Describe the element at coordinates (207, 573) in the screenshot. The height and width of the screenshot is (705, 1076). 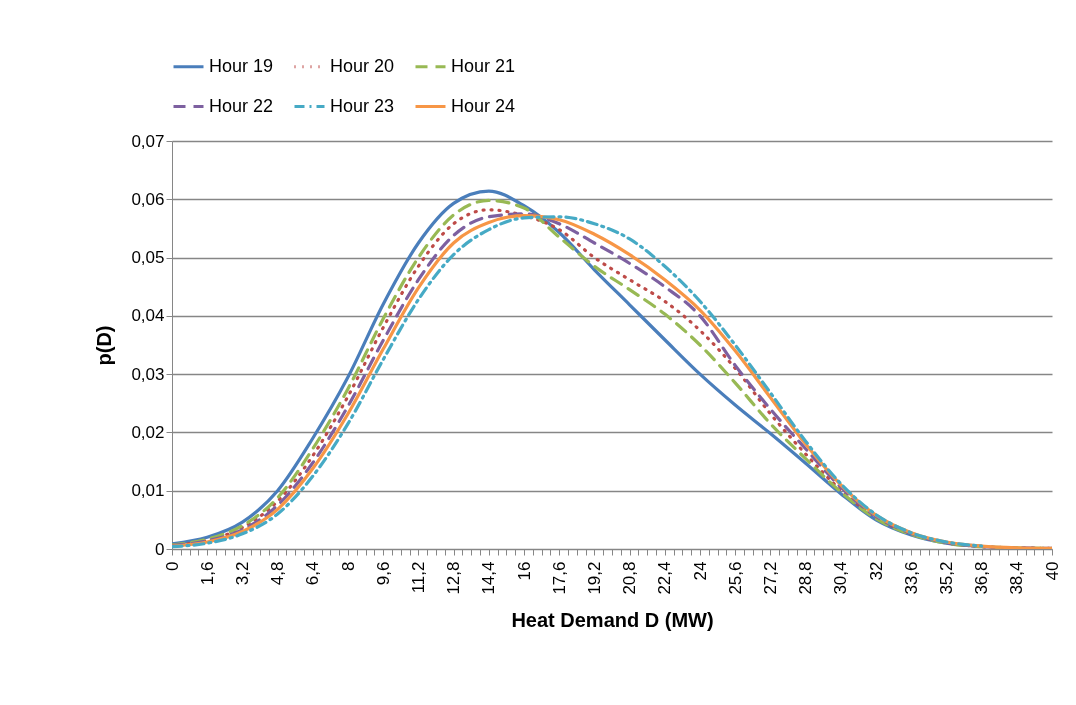
I see `x-tick-label: 1,6` at that location.